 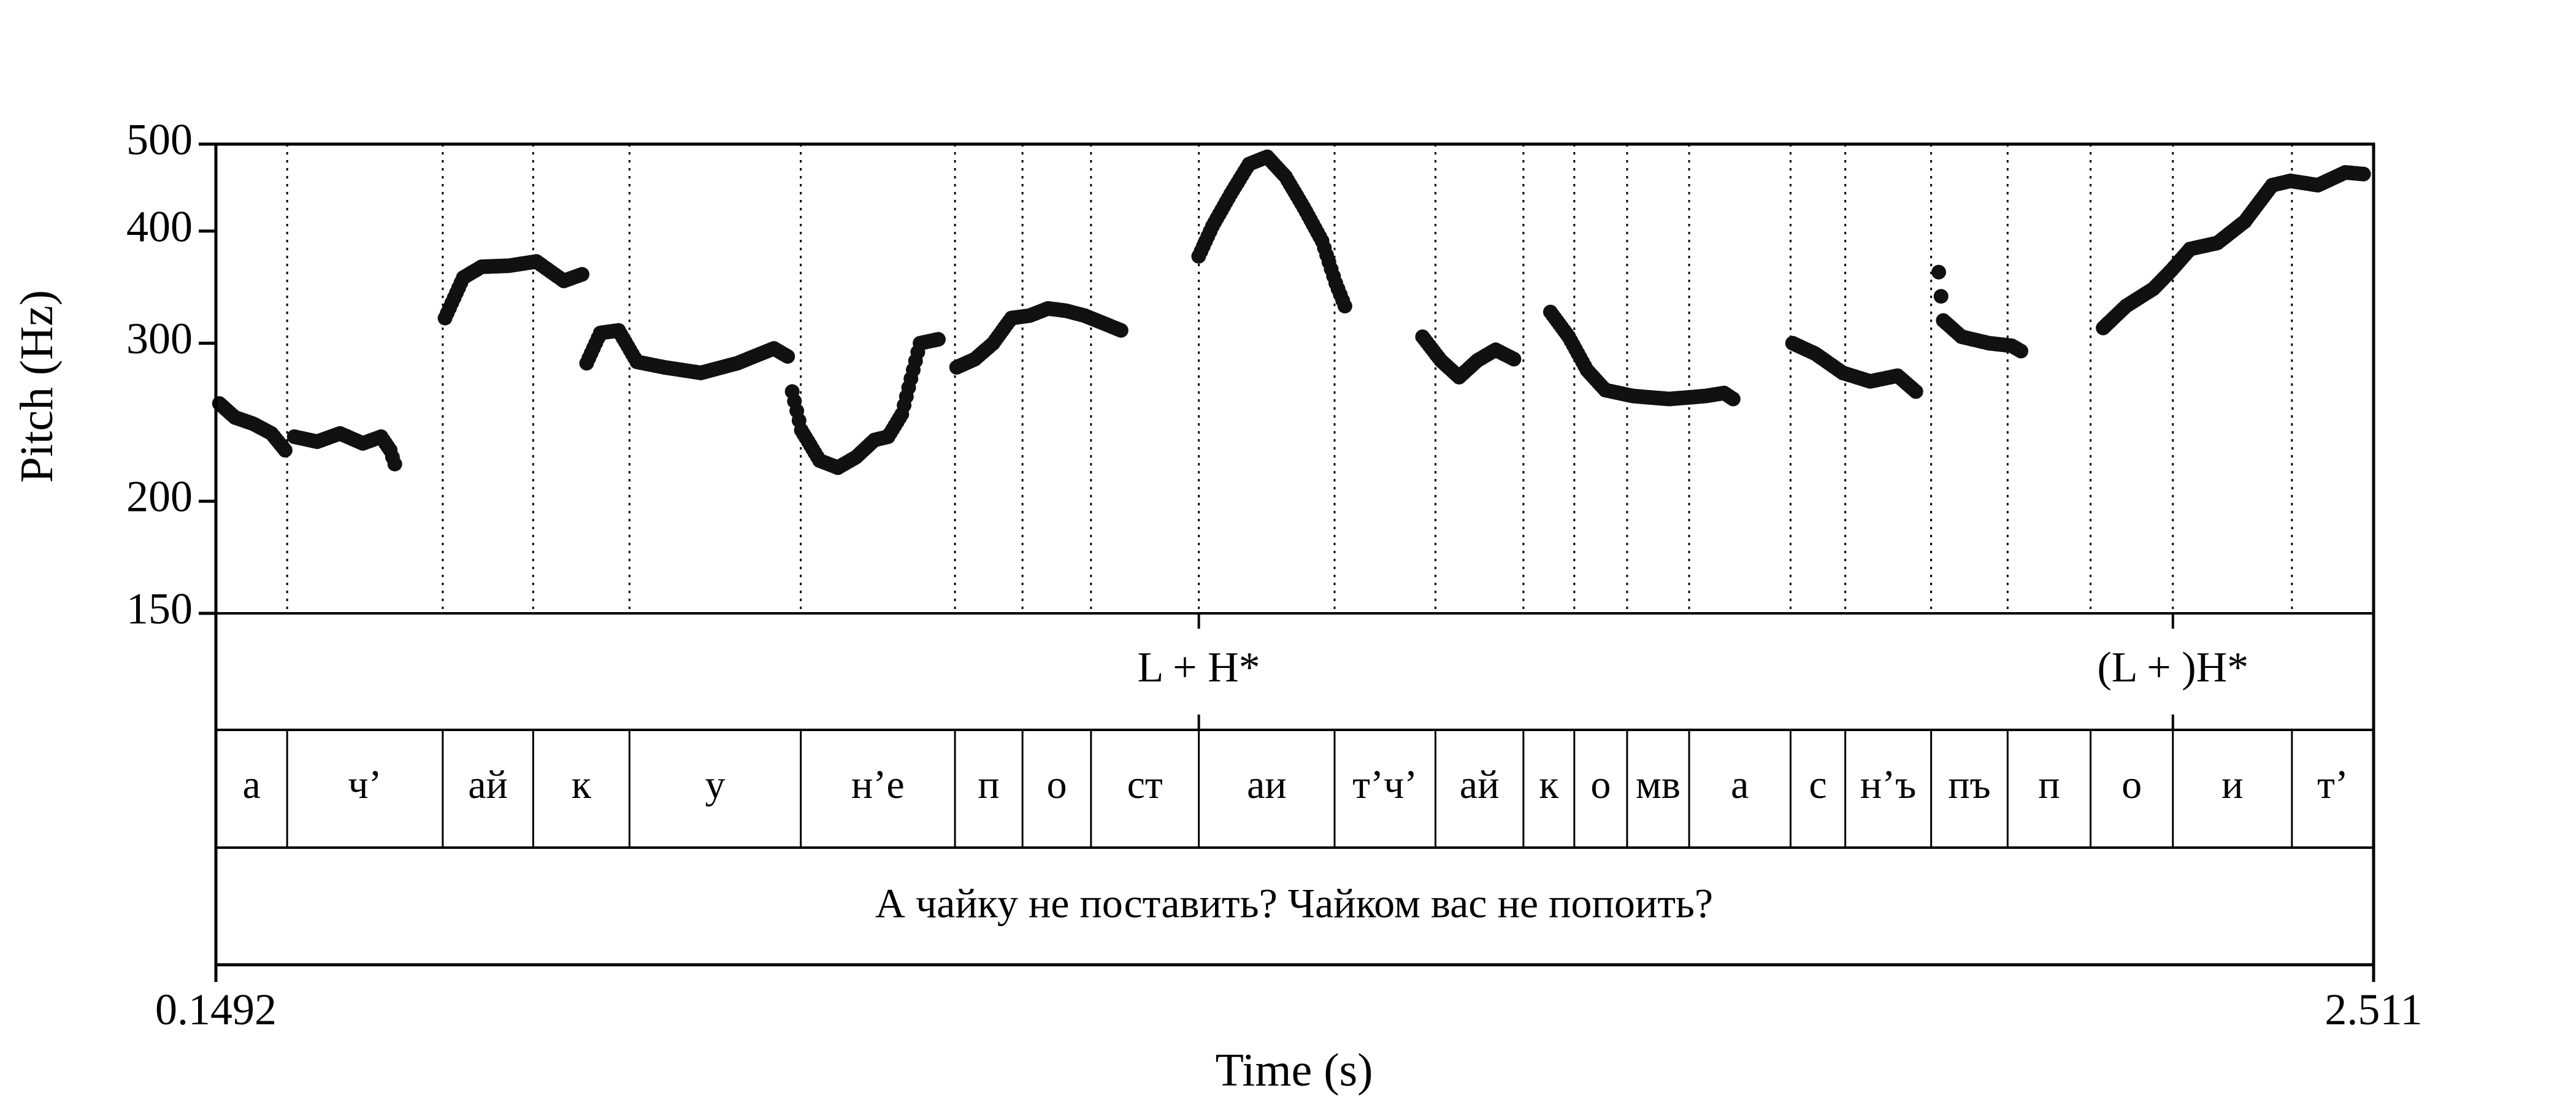 What do you see at coordinates (1198, 667) in the screenshot?
I see `tone-label: L + H*` at bounding box center [1198, 667].